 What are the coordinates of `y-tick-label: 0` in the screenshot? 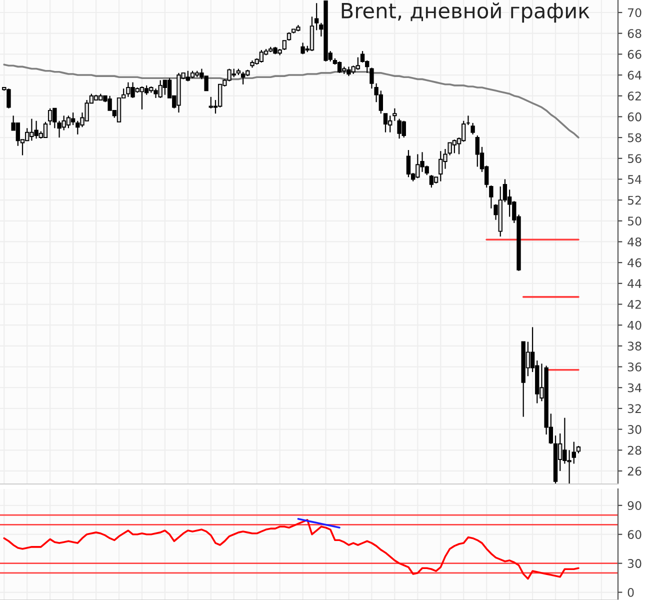 It's located at (631, 592).